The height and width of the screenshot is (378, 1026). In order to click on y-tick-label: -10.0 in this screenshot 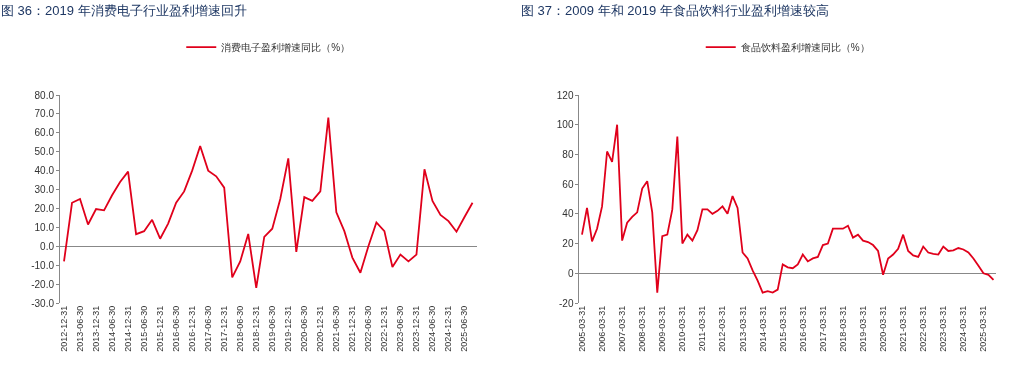, I will do `click(43, 265)`.